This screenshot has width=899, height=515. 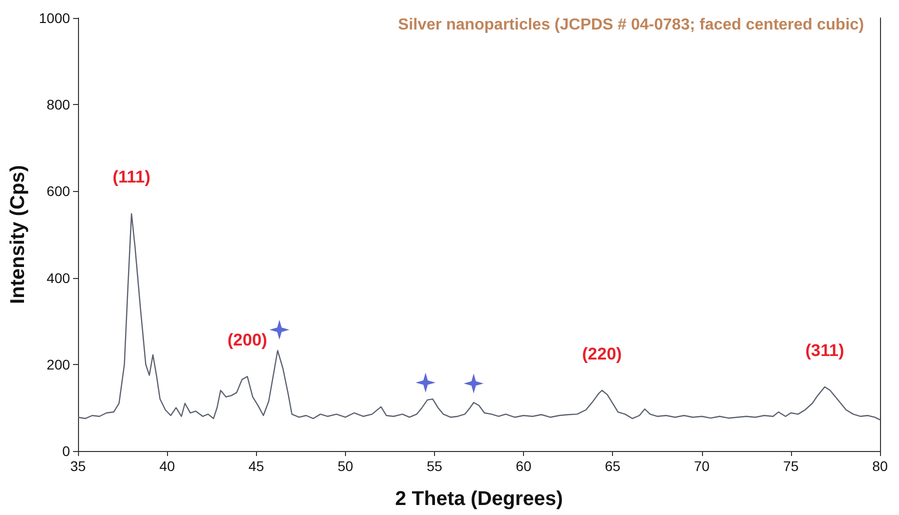 I want to click on x-axis-title: 2 Theta (Degrees), so click(x=479, y=499).